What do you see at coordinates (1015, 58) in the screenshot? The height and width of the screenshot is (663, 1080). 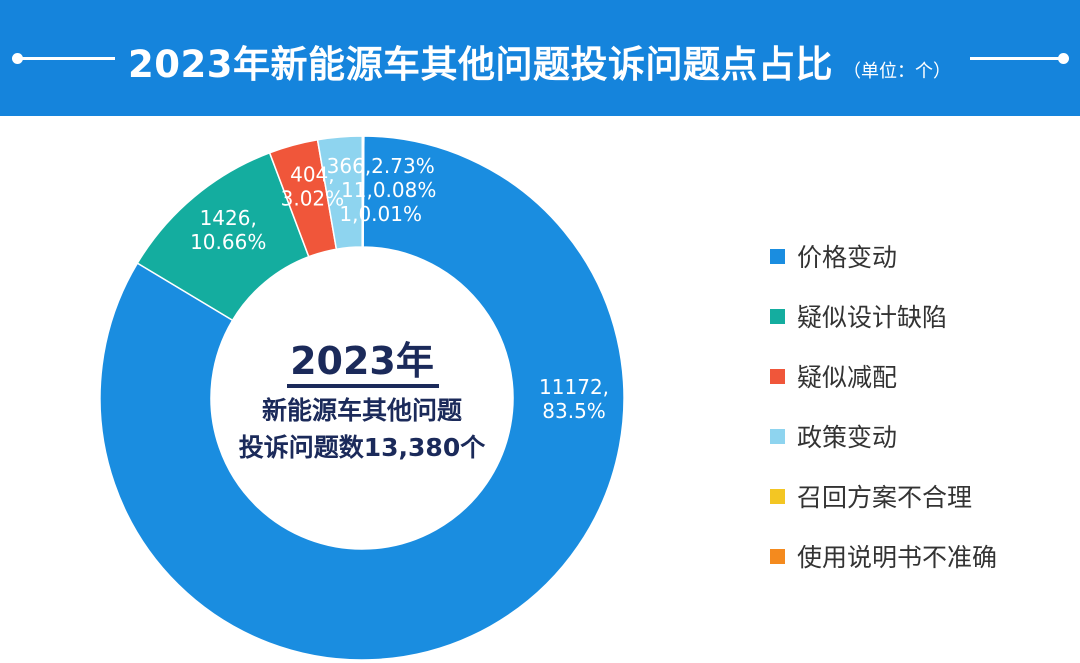 I see `title-right-line` at bounding box center [1015, 58].